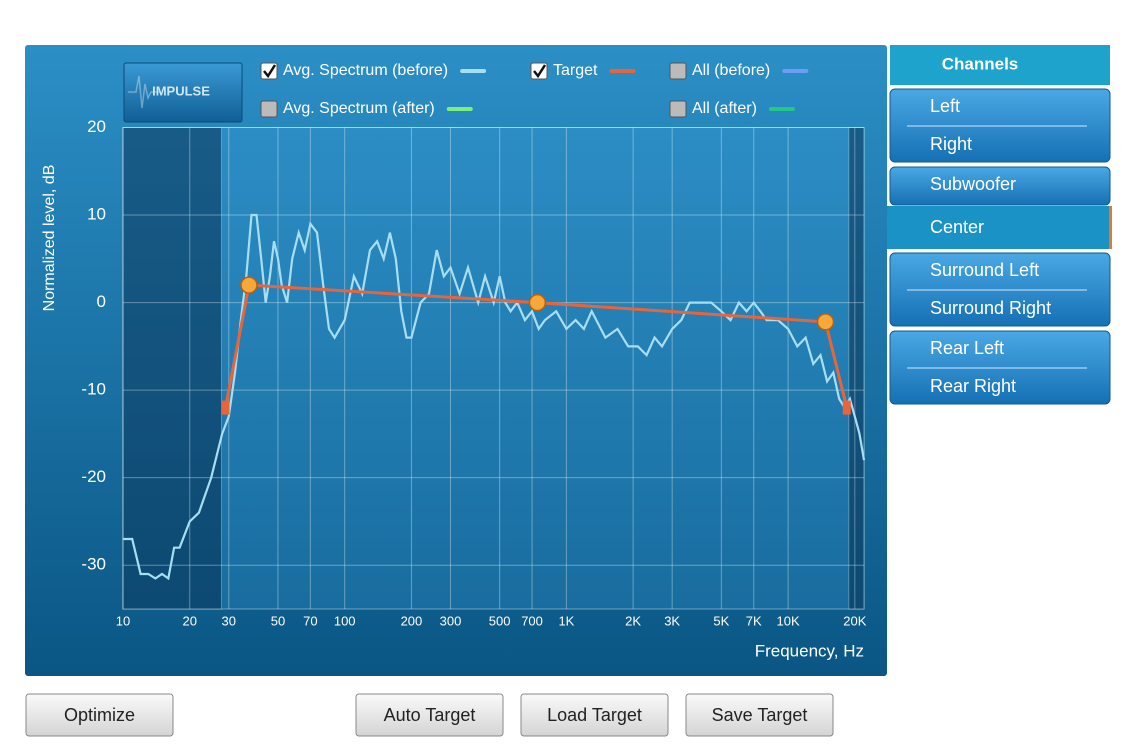  What do you see at coordinates (973, 184) in the screenshot?
I see `channel-label: Subwoofer` at bounding box center [973, 184].